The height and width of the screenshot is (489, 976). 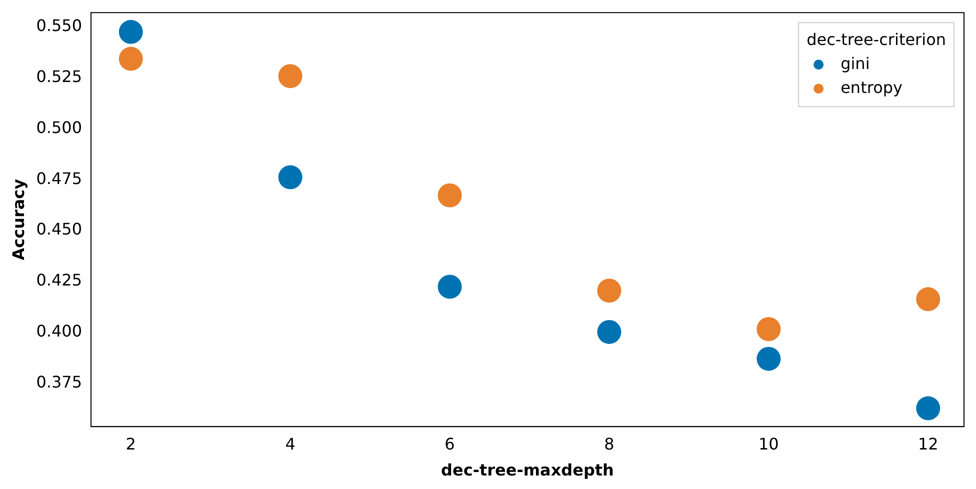 I want to click on legend-label: entropy, so click(x=871, y=87).